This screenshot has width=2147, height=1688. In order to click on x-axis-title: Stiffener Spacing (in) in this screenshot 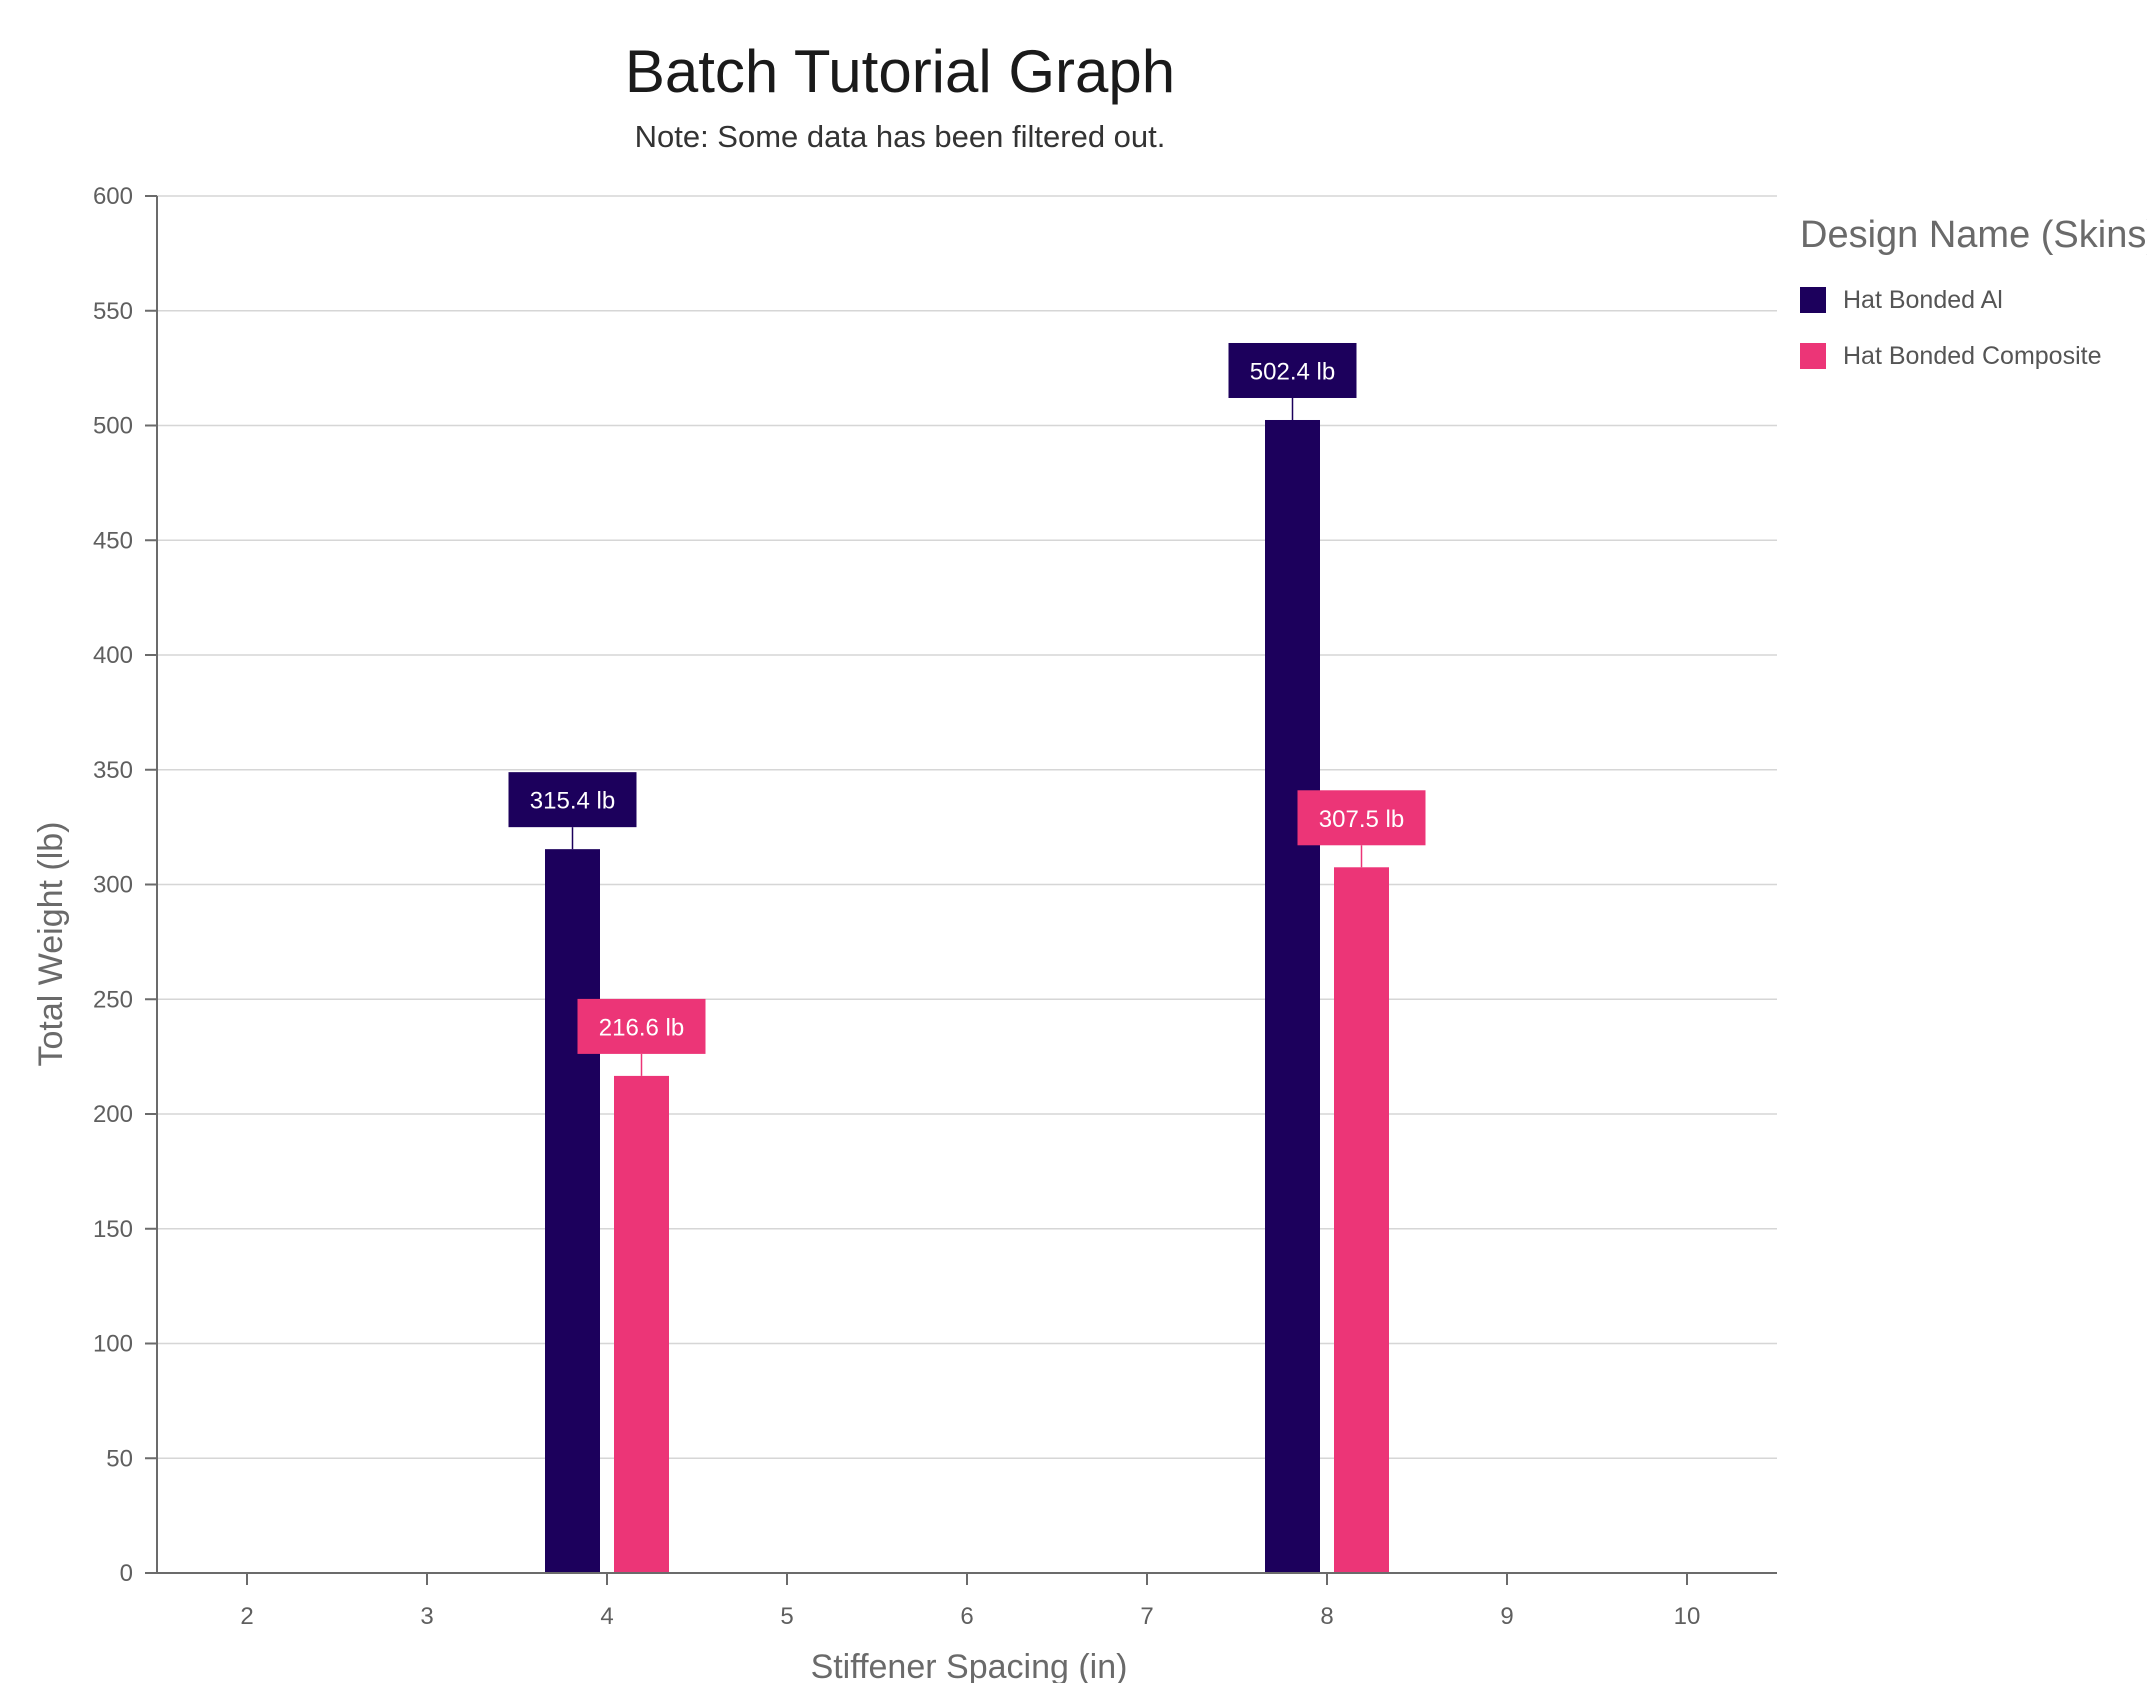, I will do `click(969, 1665)`.